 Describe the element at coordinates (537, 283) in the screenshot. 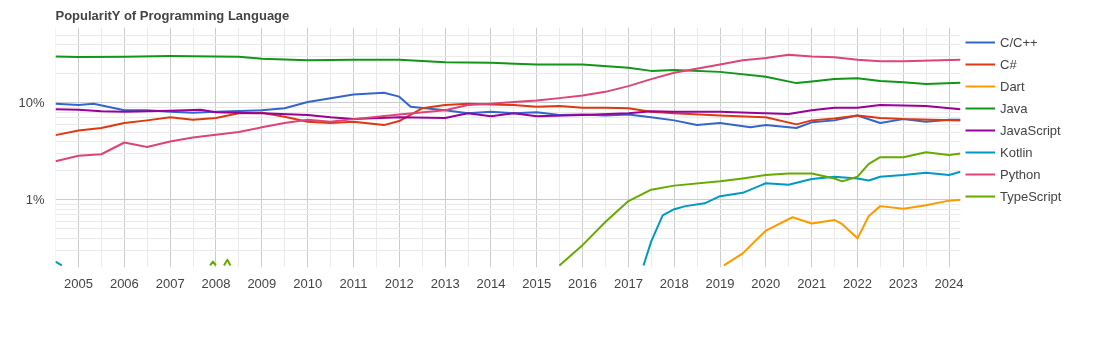

I see `x-tick-label: 2015` at that location.